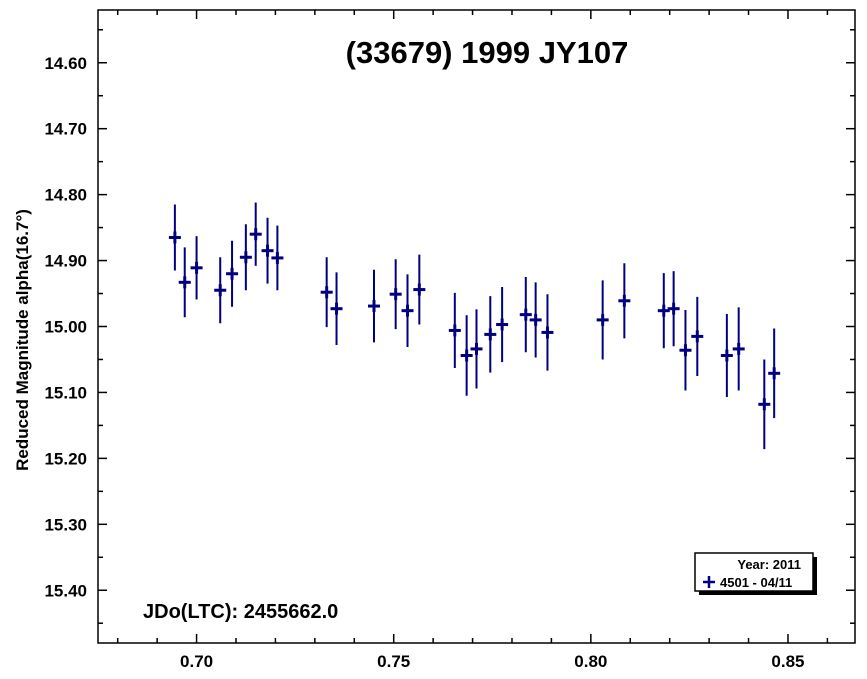 The width and height of the screenshot is (867, 679). Describe the element at coordinates (196, 661) in the screenshot. I see `x-tick-label: 0.70` at that location.